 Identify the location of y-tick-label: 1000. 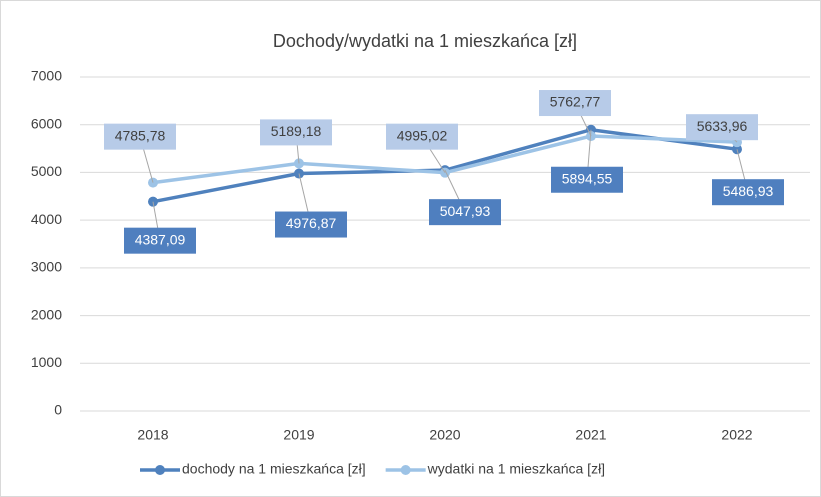
(46, 362).